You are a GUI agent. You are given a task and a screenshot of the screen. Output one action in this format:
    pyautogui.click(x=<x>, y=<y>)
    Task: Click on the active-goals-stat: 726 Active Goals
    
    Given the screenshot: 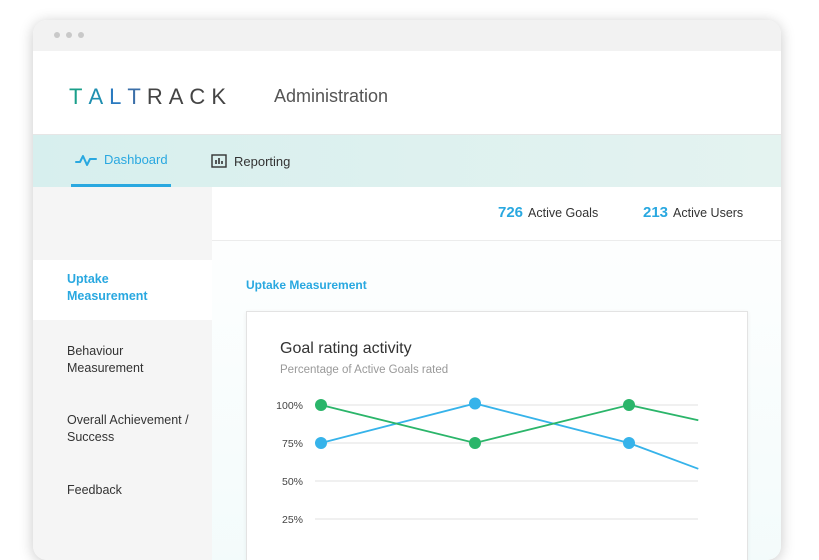 What is the action you would take?
    pyautogui.click(x=548, y=212)
    